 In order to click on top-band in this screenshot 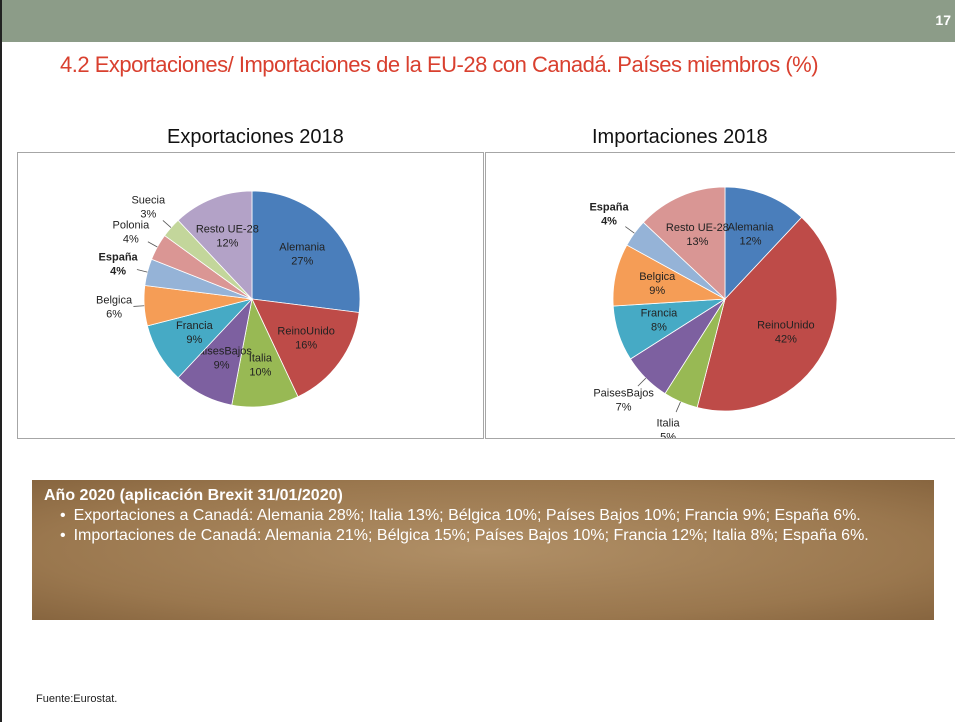, I will do `click(478, 21)`.